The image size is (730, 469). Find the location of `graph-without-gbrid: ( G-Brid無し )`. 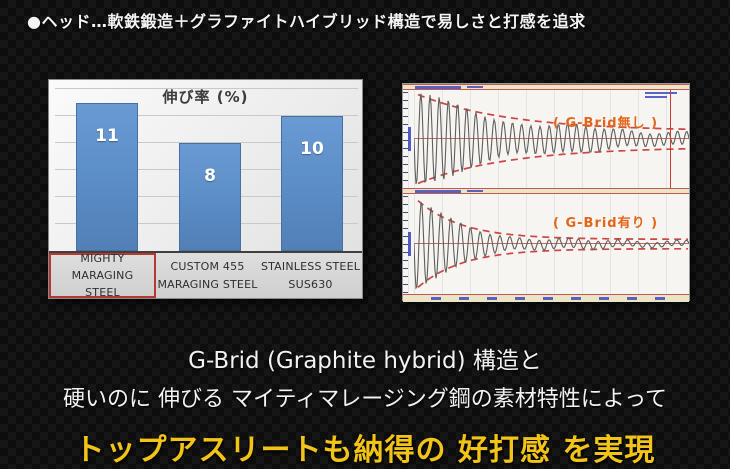

graph-without-gbrid: ( G-Brid無し ) is located at coordinates (546, 139).